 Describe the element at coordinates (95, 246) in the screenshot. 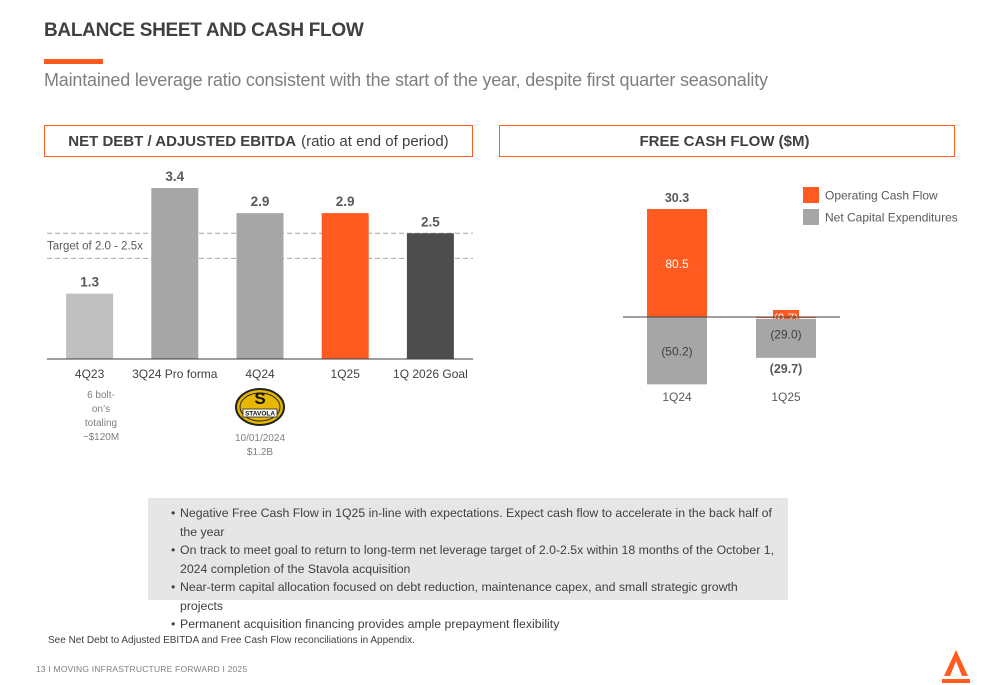

I see `target-band-label: Target of 2.0 - 2.5x` at that location.